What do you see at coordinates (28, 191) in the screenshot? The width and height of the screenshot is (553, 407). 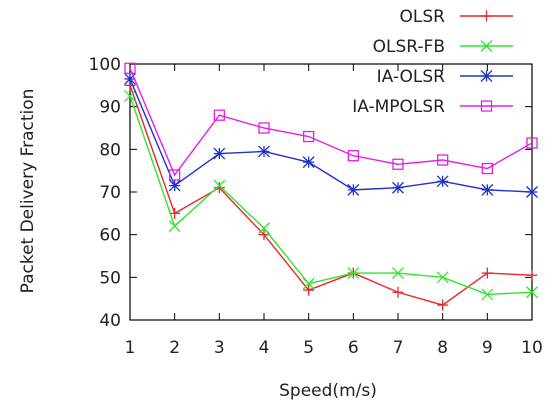 I see `y-axis-title: Packet Delivery Fraction` at bounding box center [28, 191].